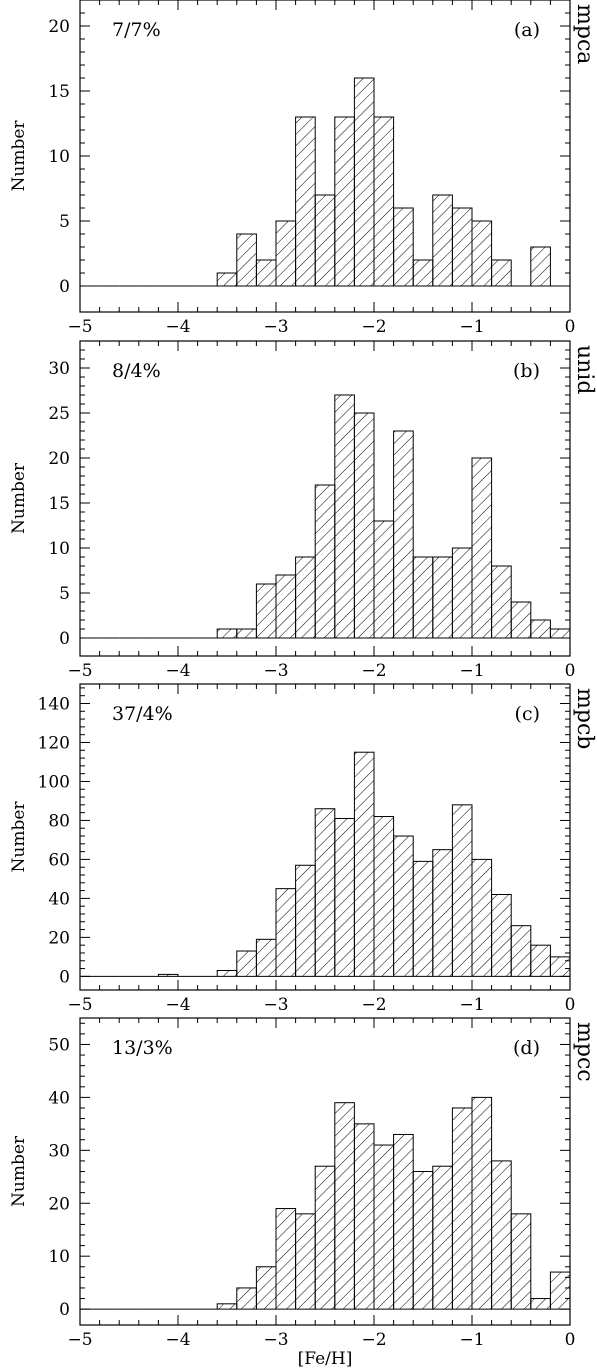 Image resolution: width=597 pixels, height=1370 pixels. Describe the element at coordinates (584, 369) in the screenshot. I see `panel-side-label: unid` at that location.